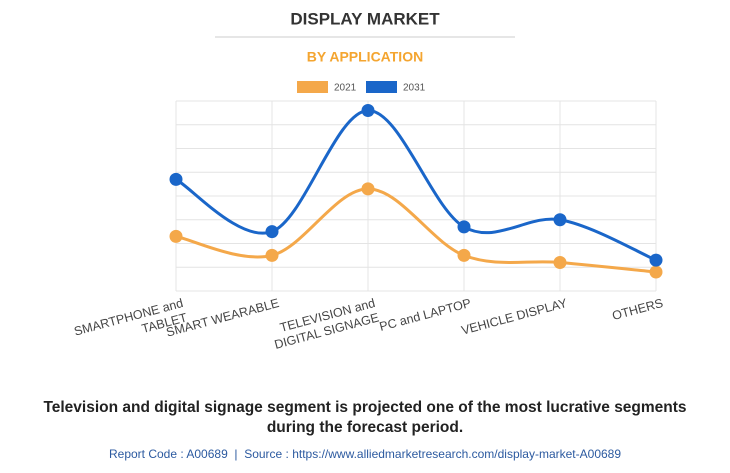 This screenshot has width=730, height=473. Describe the element at coordinates (365, 57) in the screenshot. I see `chart-subtitle: BY APPLICATION` at that location.